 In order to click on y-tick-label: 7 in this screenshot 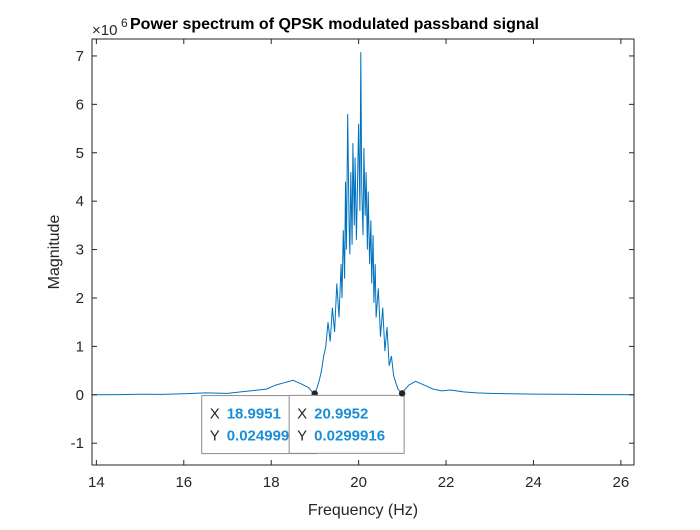, I will do `click(80, 56)`.